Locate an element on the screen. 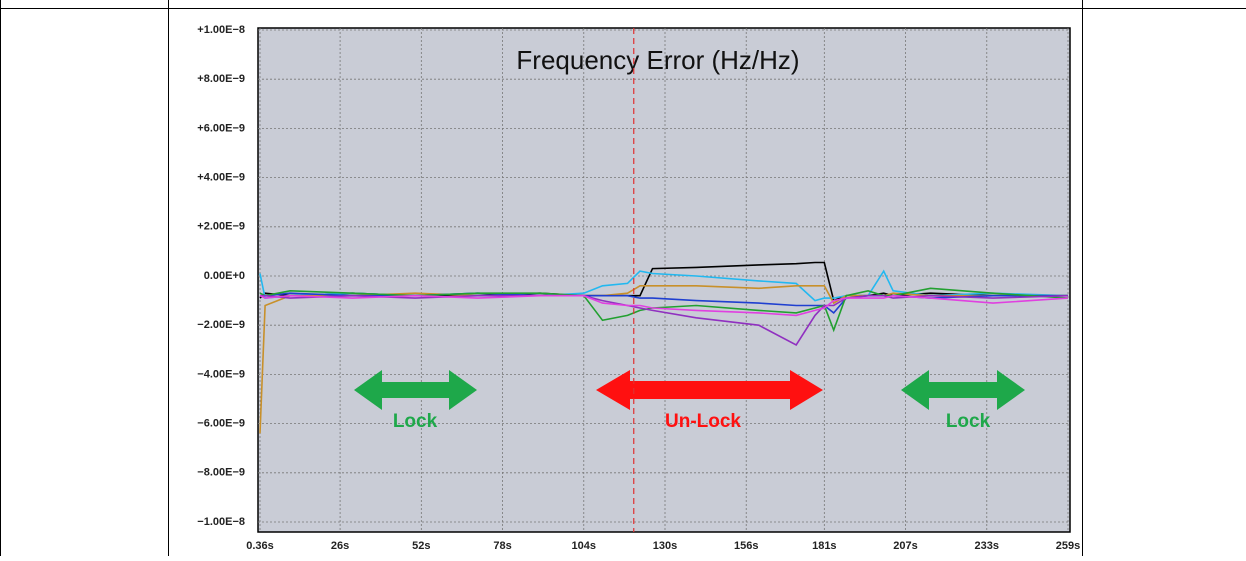  y-tick-label: −6.00E−9 is located at coordinates (221, 424).